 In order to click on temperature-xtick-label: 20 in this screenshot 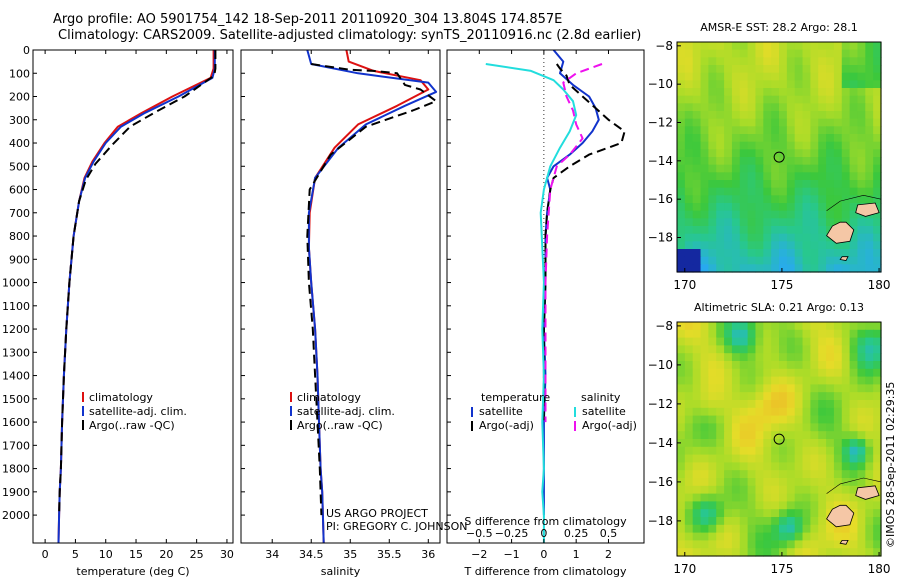, I will do `click(166, 554)`.